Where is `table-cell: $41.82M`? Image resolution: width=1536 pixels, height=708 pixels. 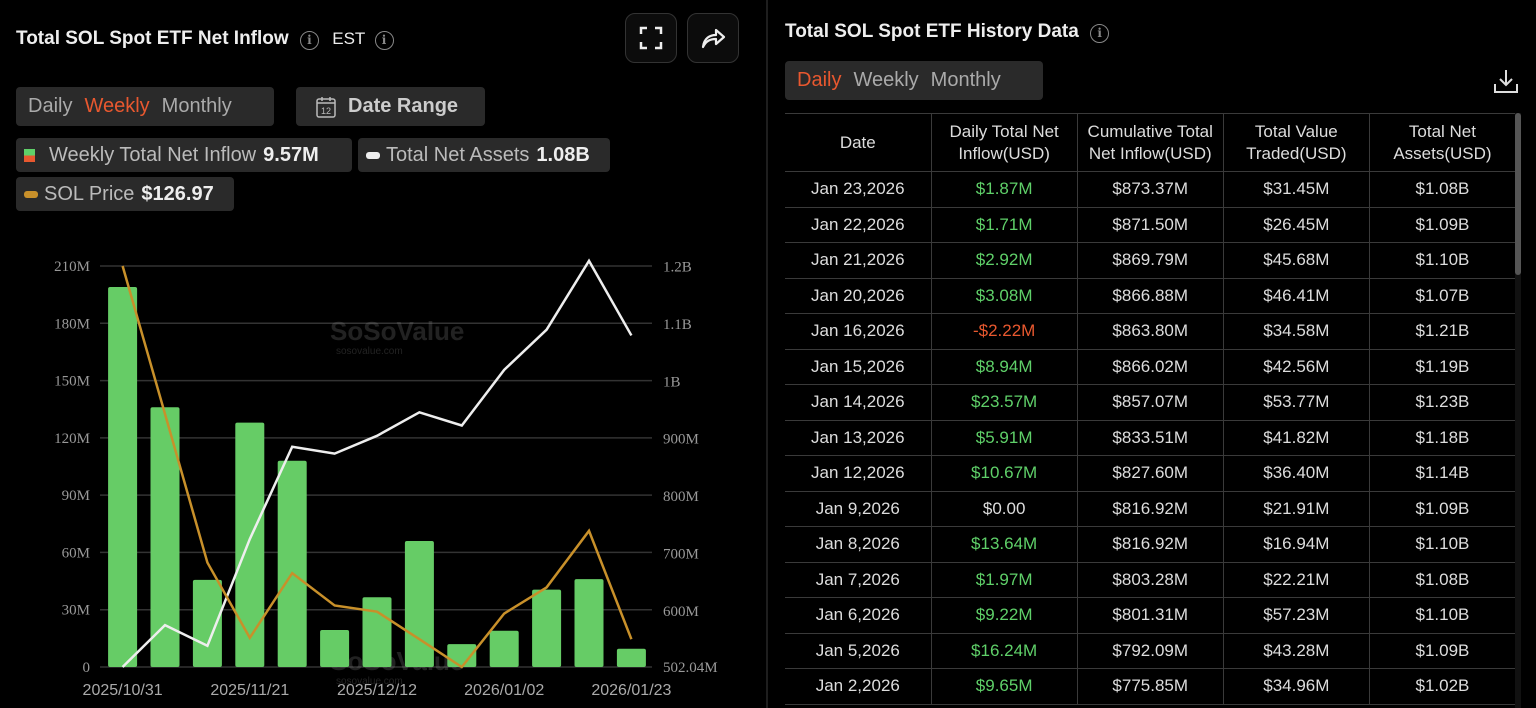
table-cell: $41.82M is located at coordinates (1296, 437).